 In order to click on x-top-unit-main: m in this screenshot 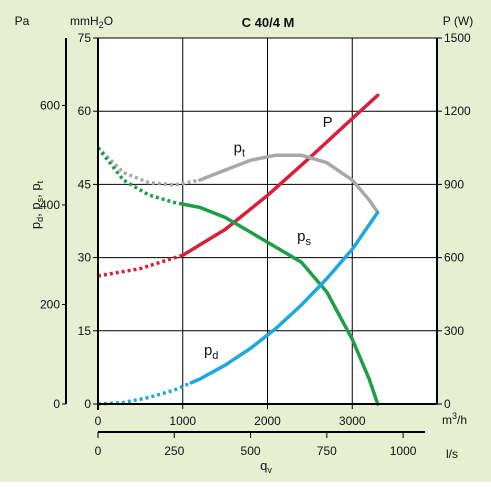, I will do `click(447, 420)`.